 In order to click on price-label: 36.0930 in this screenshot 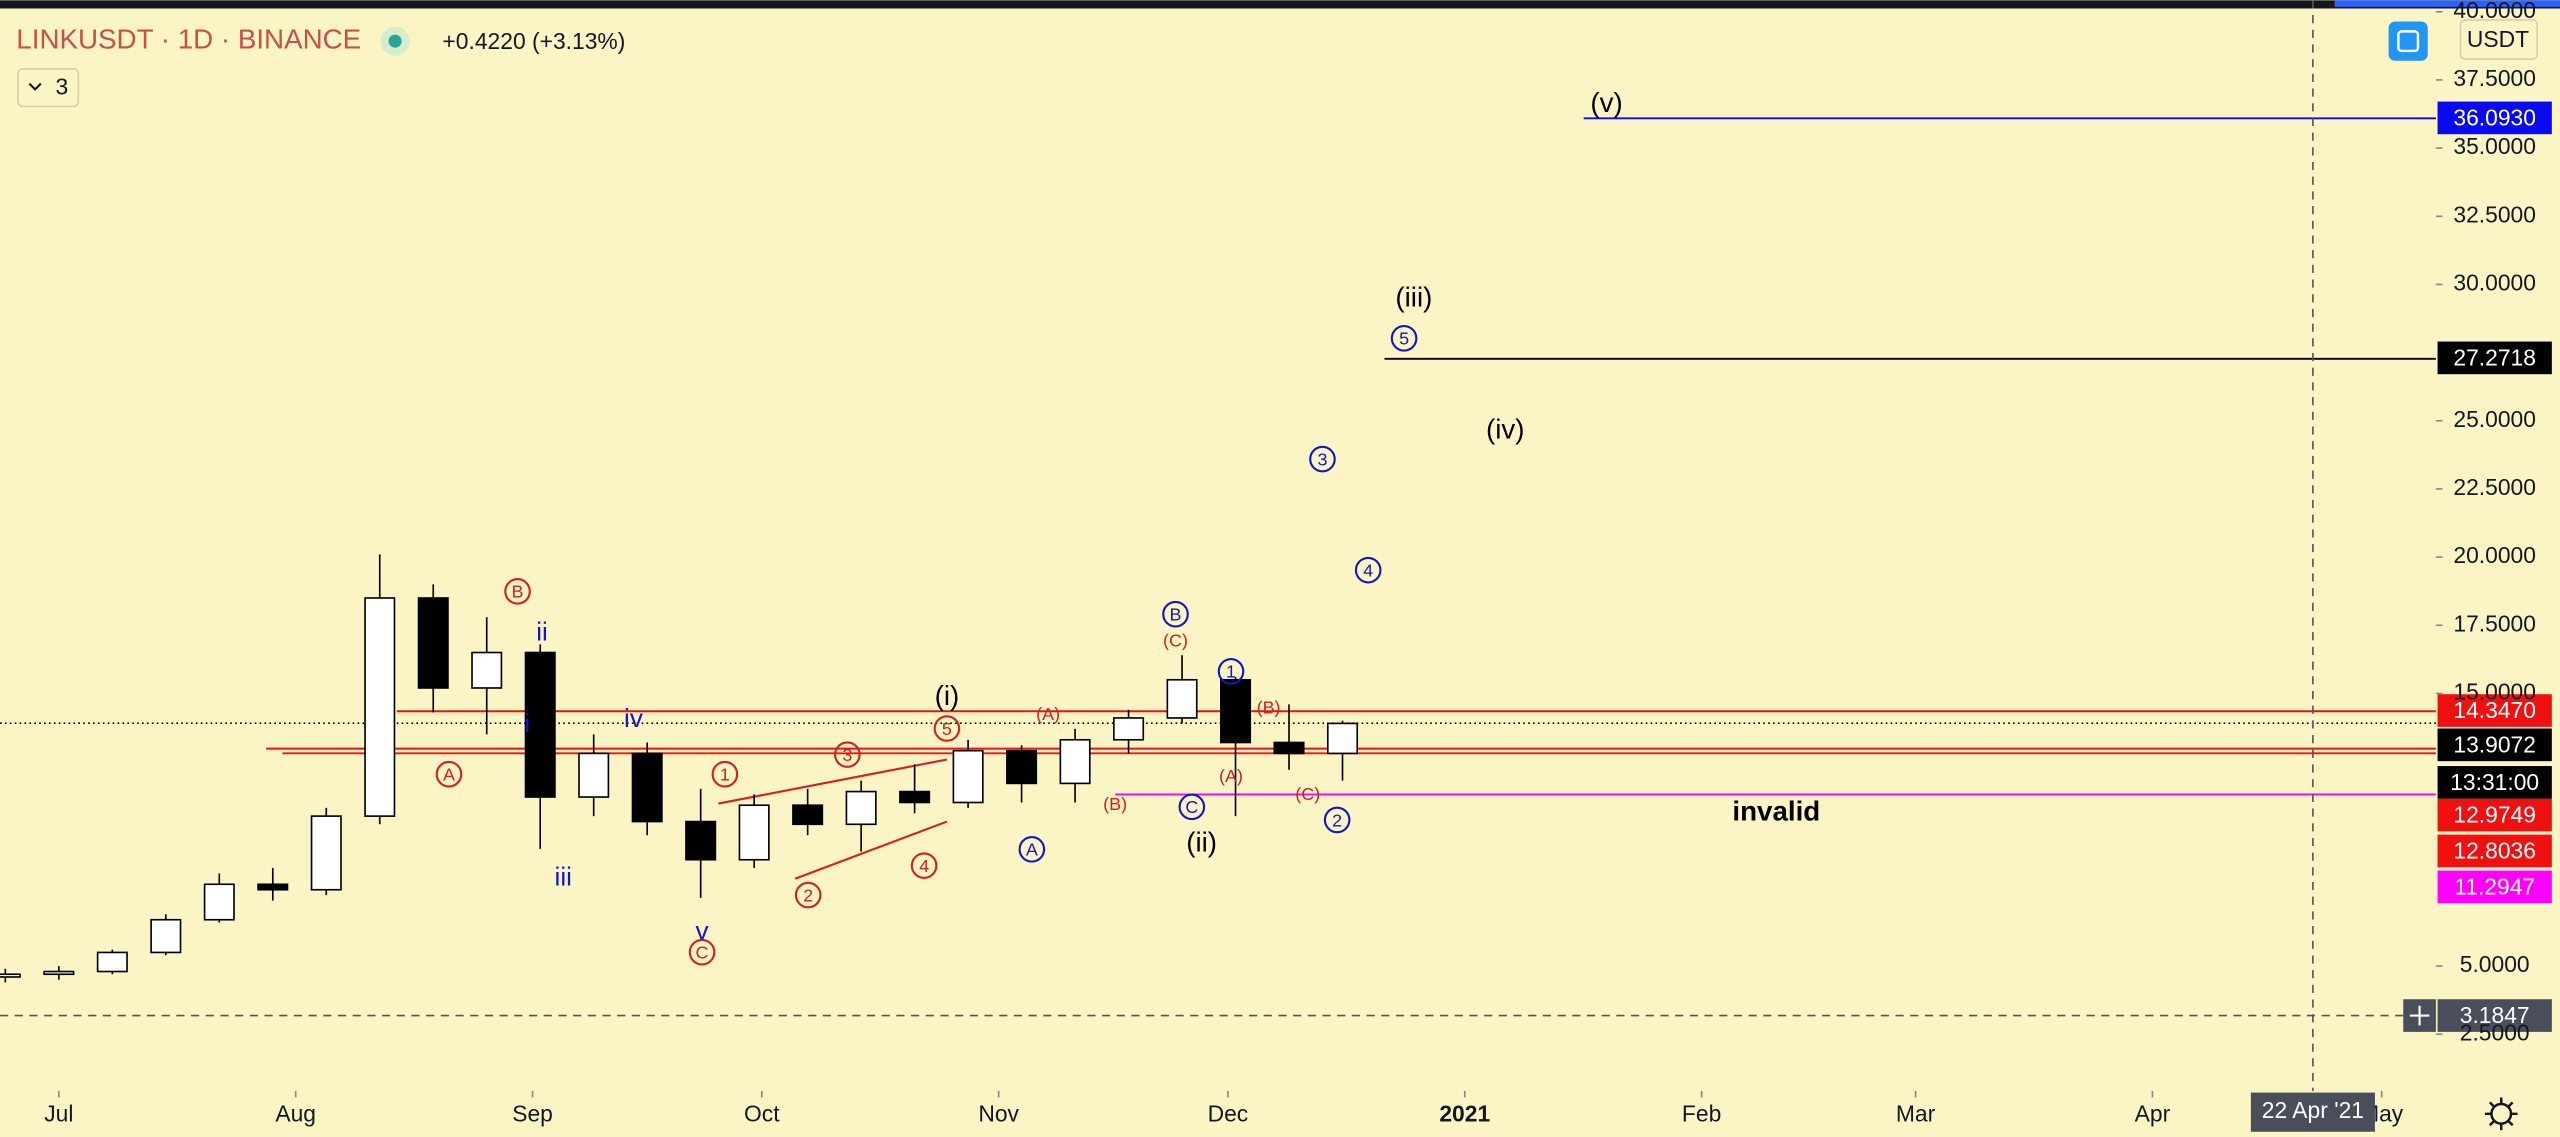, I will do `click(2494, 118)`.